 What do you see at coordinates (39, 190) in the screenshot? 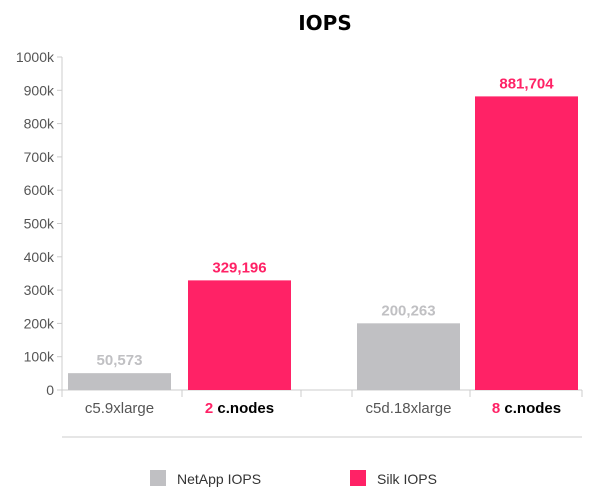
I see `y-tick-label: 600k` at bounding box center [39, 190].